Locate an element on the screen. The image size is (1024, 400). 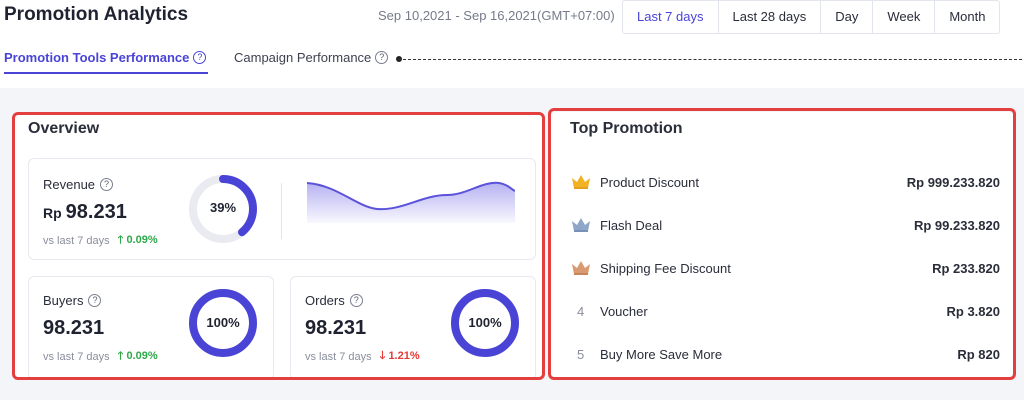
promo-name: Flash Deal is located at coordinates (631, 225).